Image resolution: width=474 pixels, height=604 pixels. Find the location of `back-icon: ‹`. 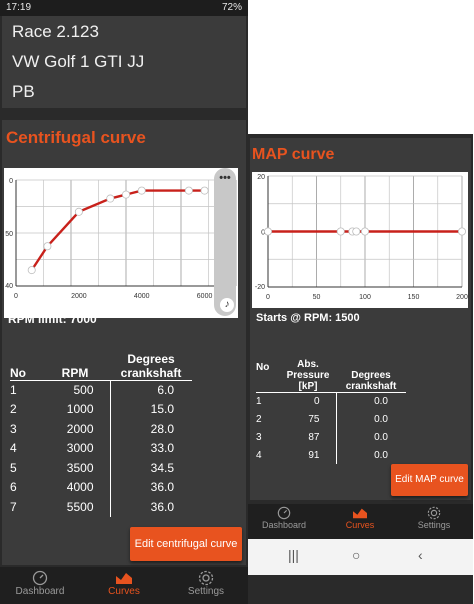

back-icon: ‹ is located at coordinates (420, 555).